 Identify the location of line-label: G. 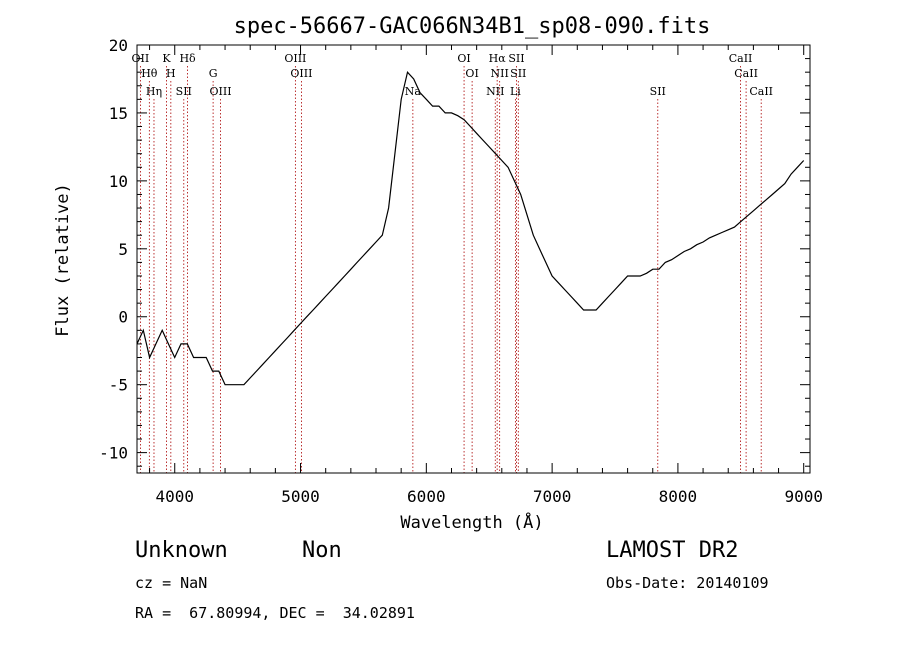
(213, 73).